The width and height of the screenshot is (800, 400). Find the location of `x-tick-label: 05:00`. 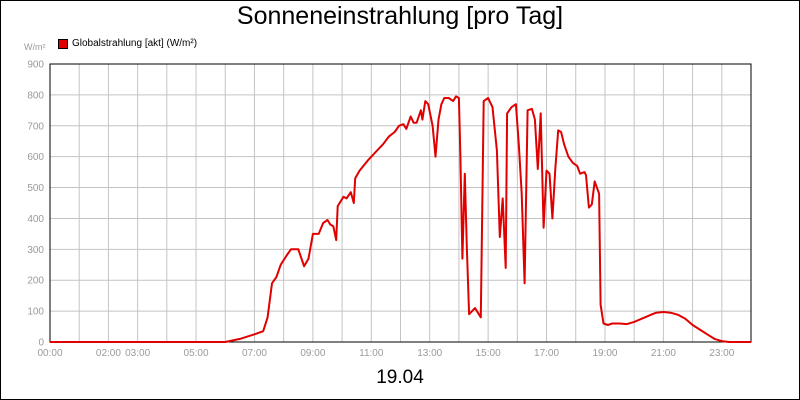

x-tick-label: 05:00 is located at coordinates (196, 353).